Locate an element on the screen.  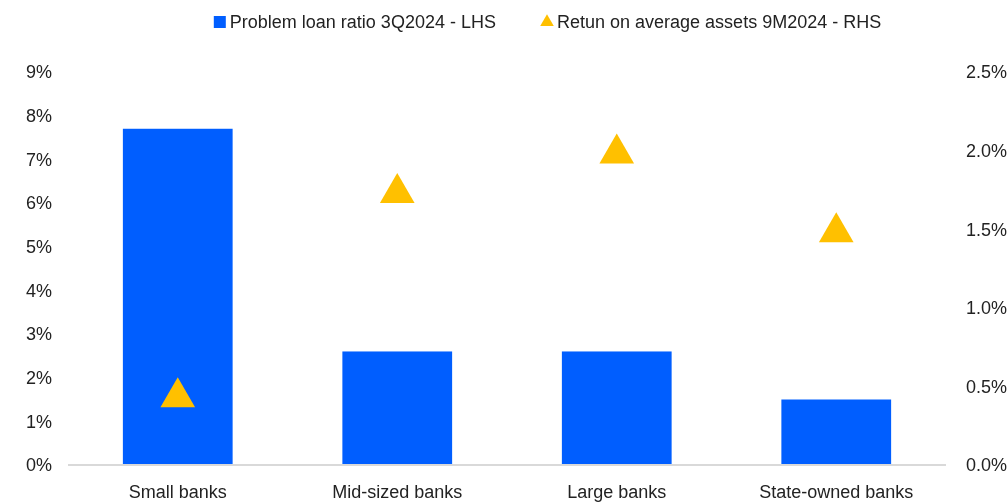
y-tick-label: 6% is located at coordinates (39, 203).